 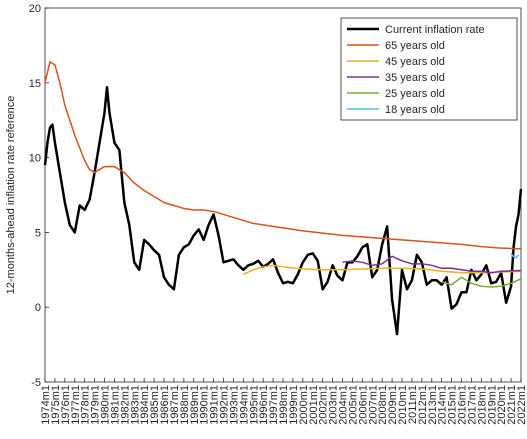 I want to click on x-tick-label: 1984m1, so click(x=145, y=405).